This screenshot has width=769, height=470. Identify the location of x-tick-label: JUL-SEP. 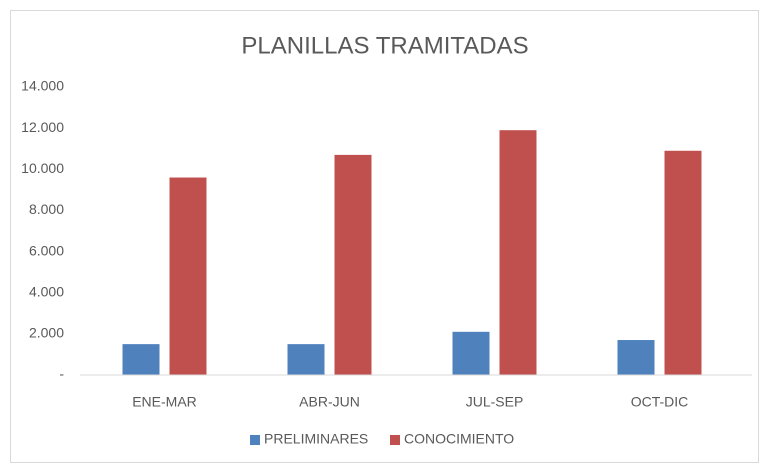
(495, 402).